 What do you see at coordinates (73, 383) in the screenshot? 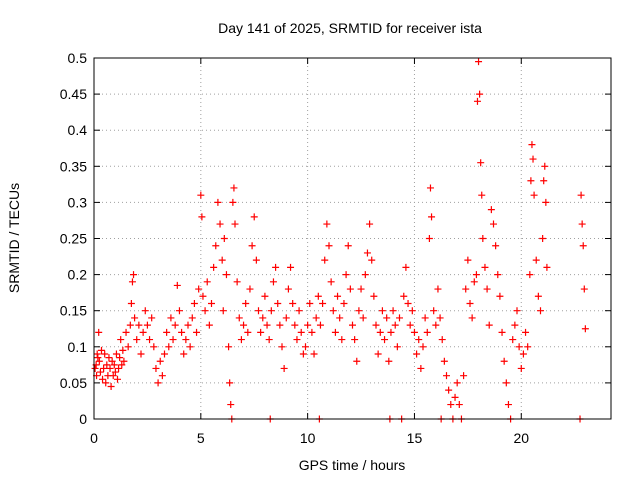
I see `y-tick-label: 0.05` at bounding box center [73, 383].